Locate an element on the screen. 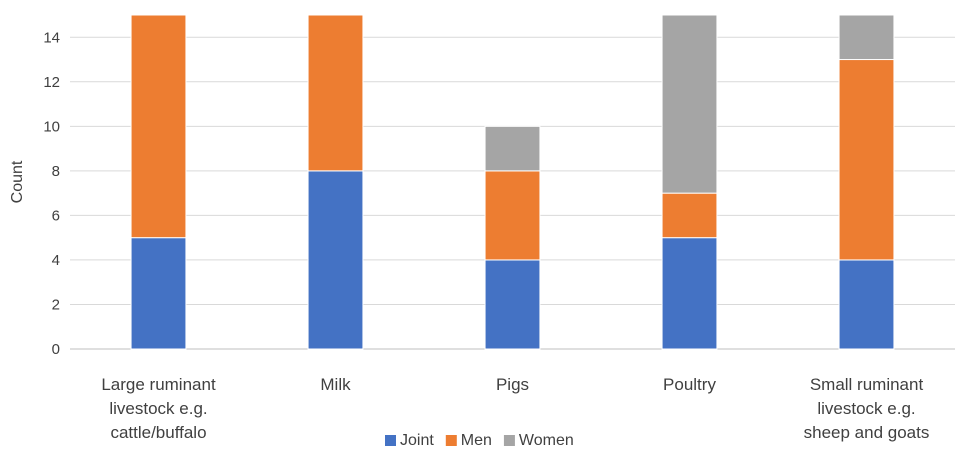 This screenshot has height=455, width=965. legend-swatch-joint is located at coordinates (390, 440).